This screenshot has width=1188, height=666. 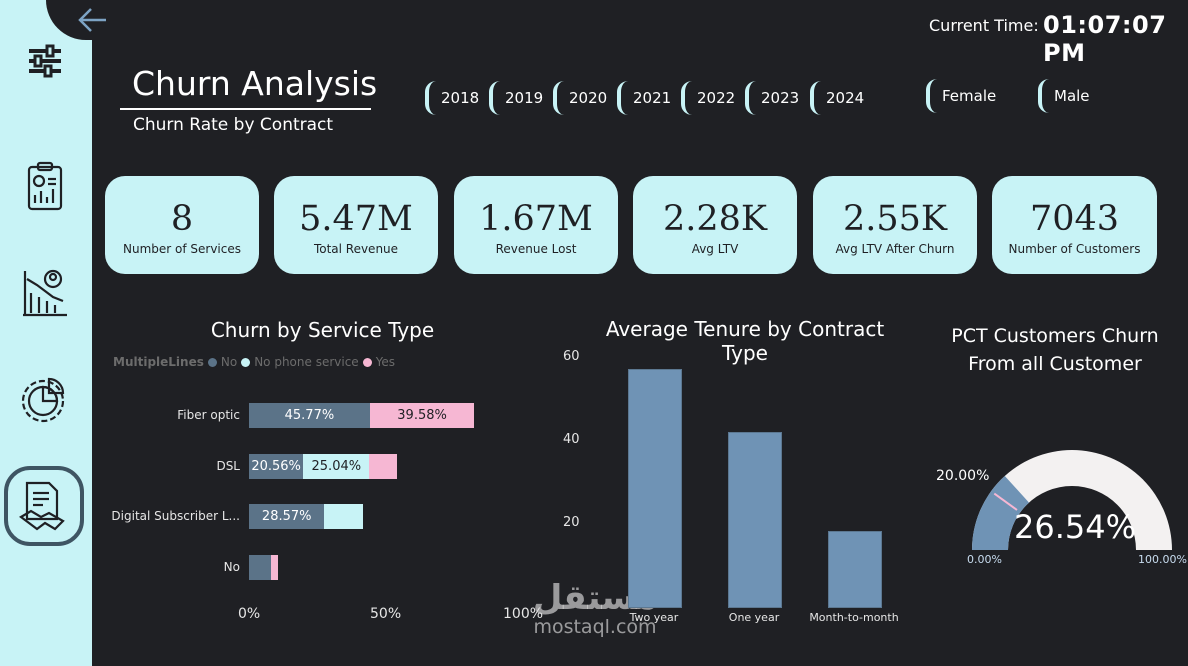 What do you see at coordinates (1074, 249) in the screenshot?
I see `kpi-label: Number of Customers` at bounding box center [1074, 249].